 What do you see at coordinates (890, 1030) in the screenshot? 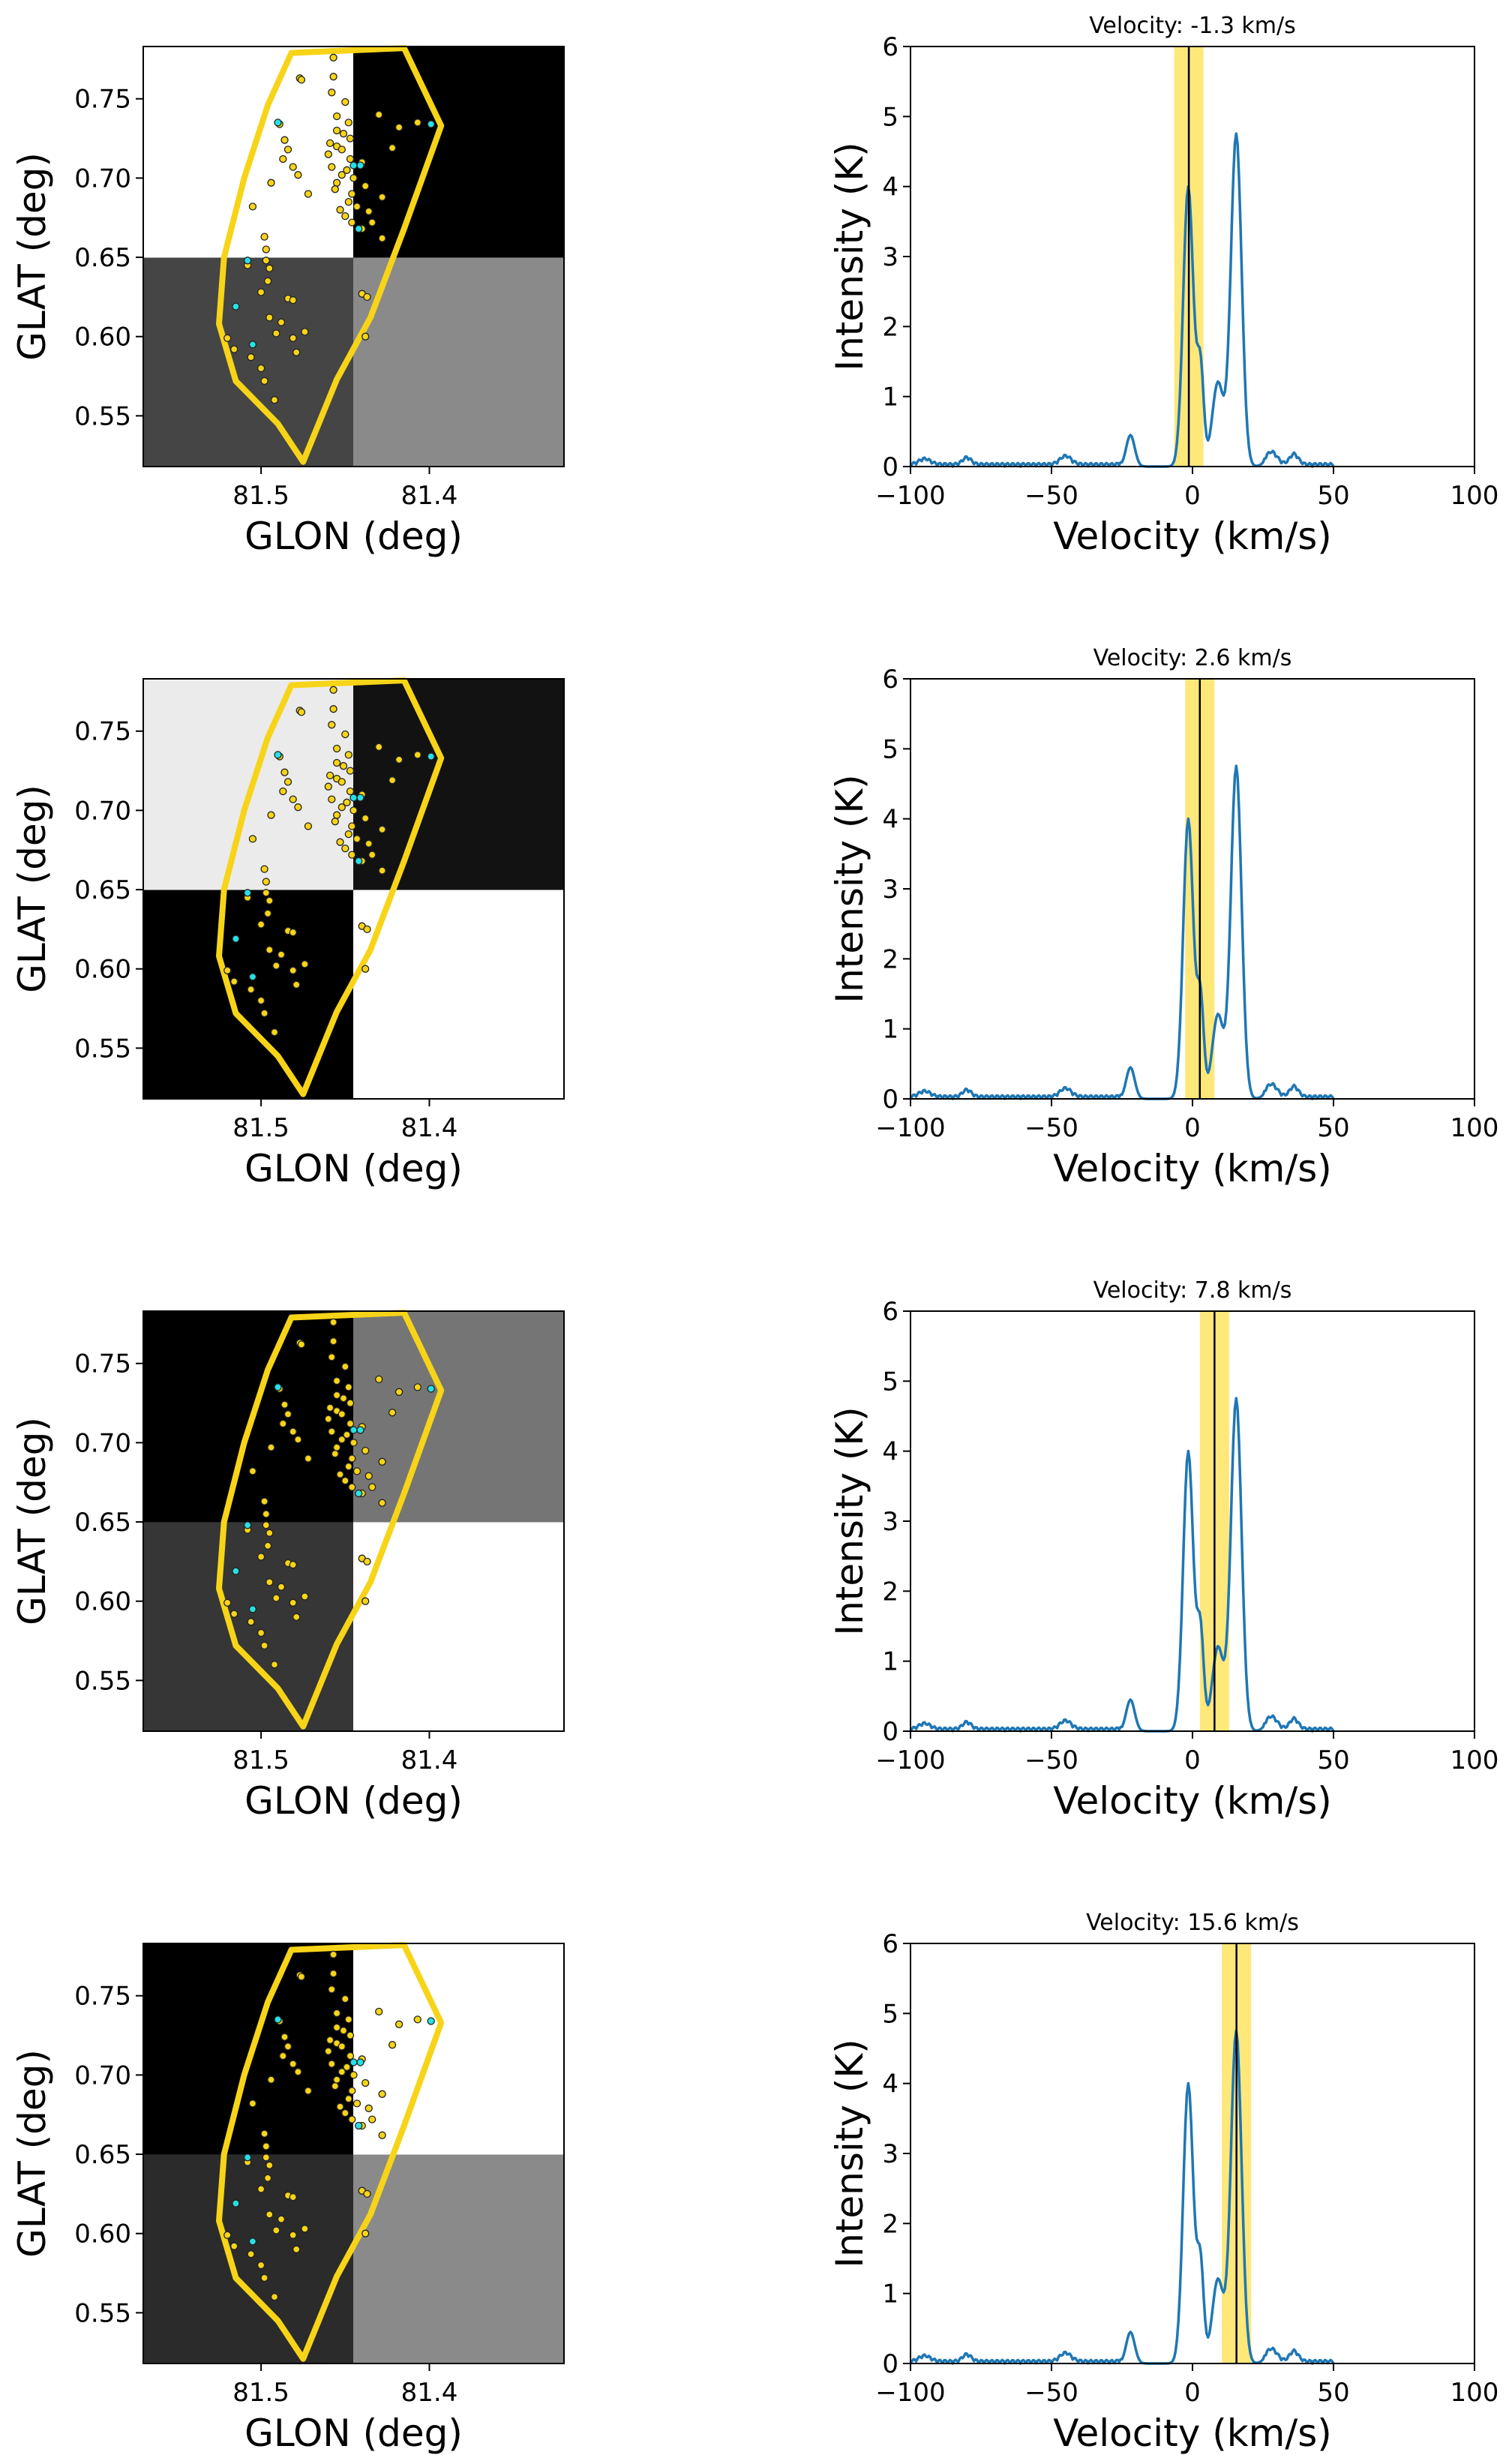
I see `spectrum-y-tick-label: 1` at bounding box center [890, 1030].